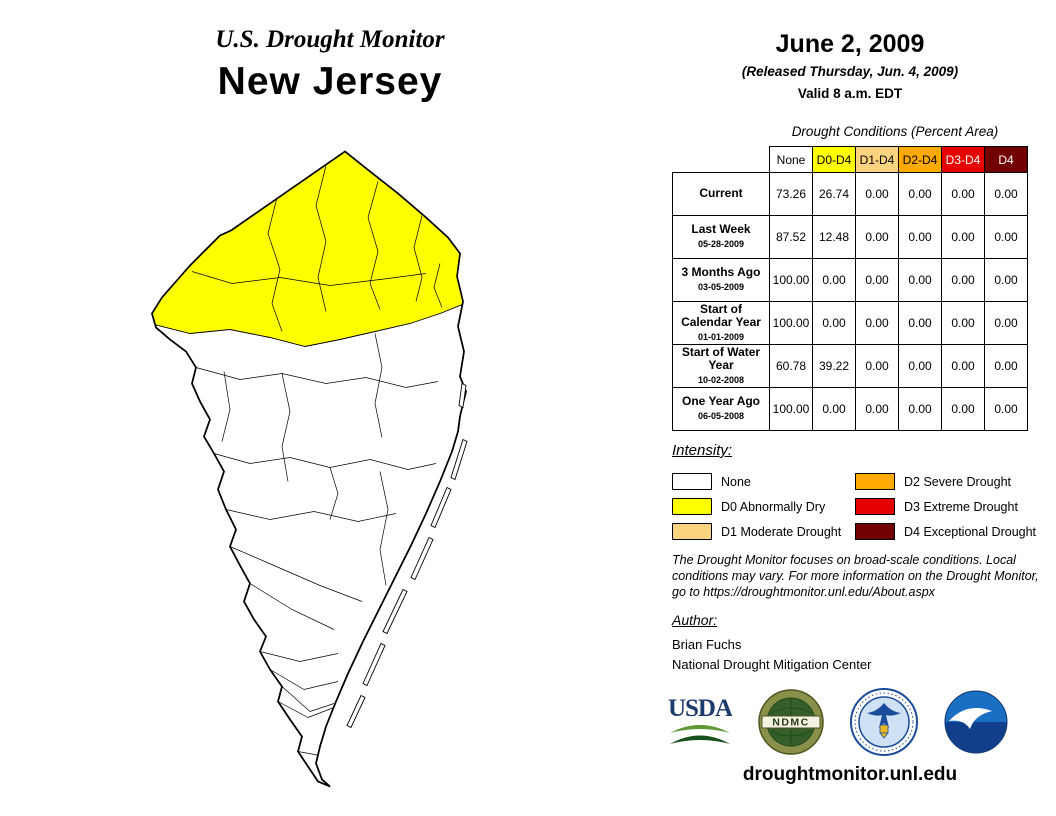  Describe the element at coordinates (692, 531) in the screenshot. I see `d1-swatch` at that location.